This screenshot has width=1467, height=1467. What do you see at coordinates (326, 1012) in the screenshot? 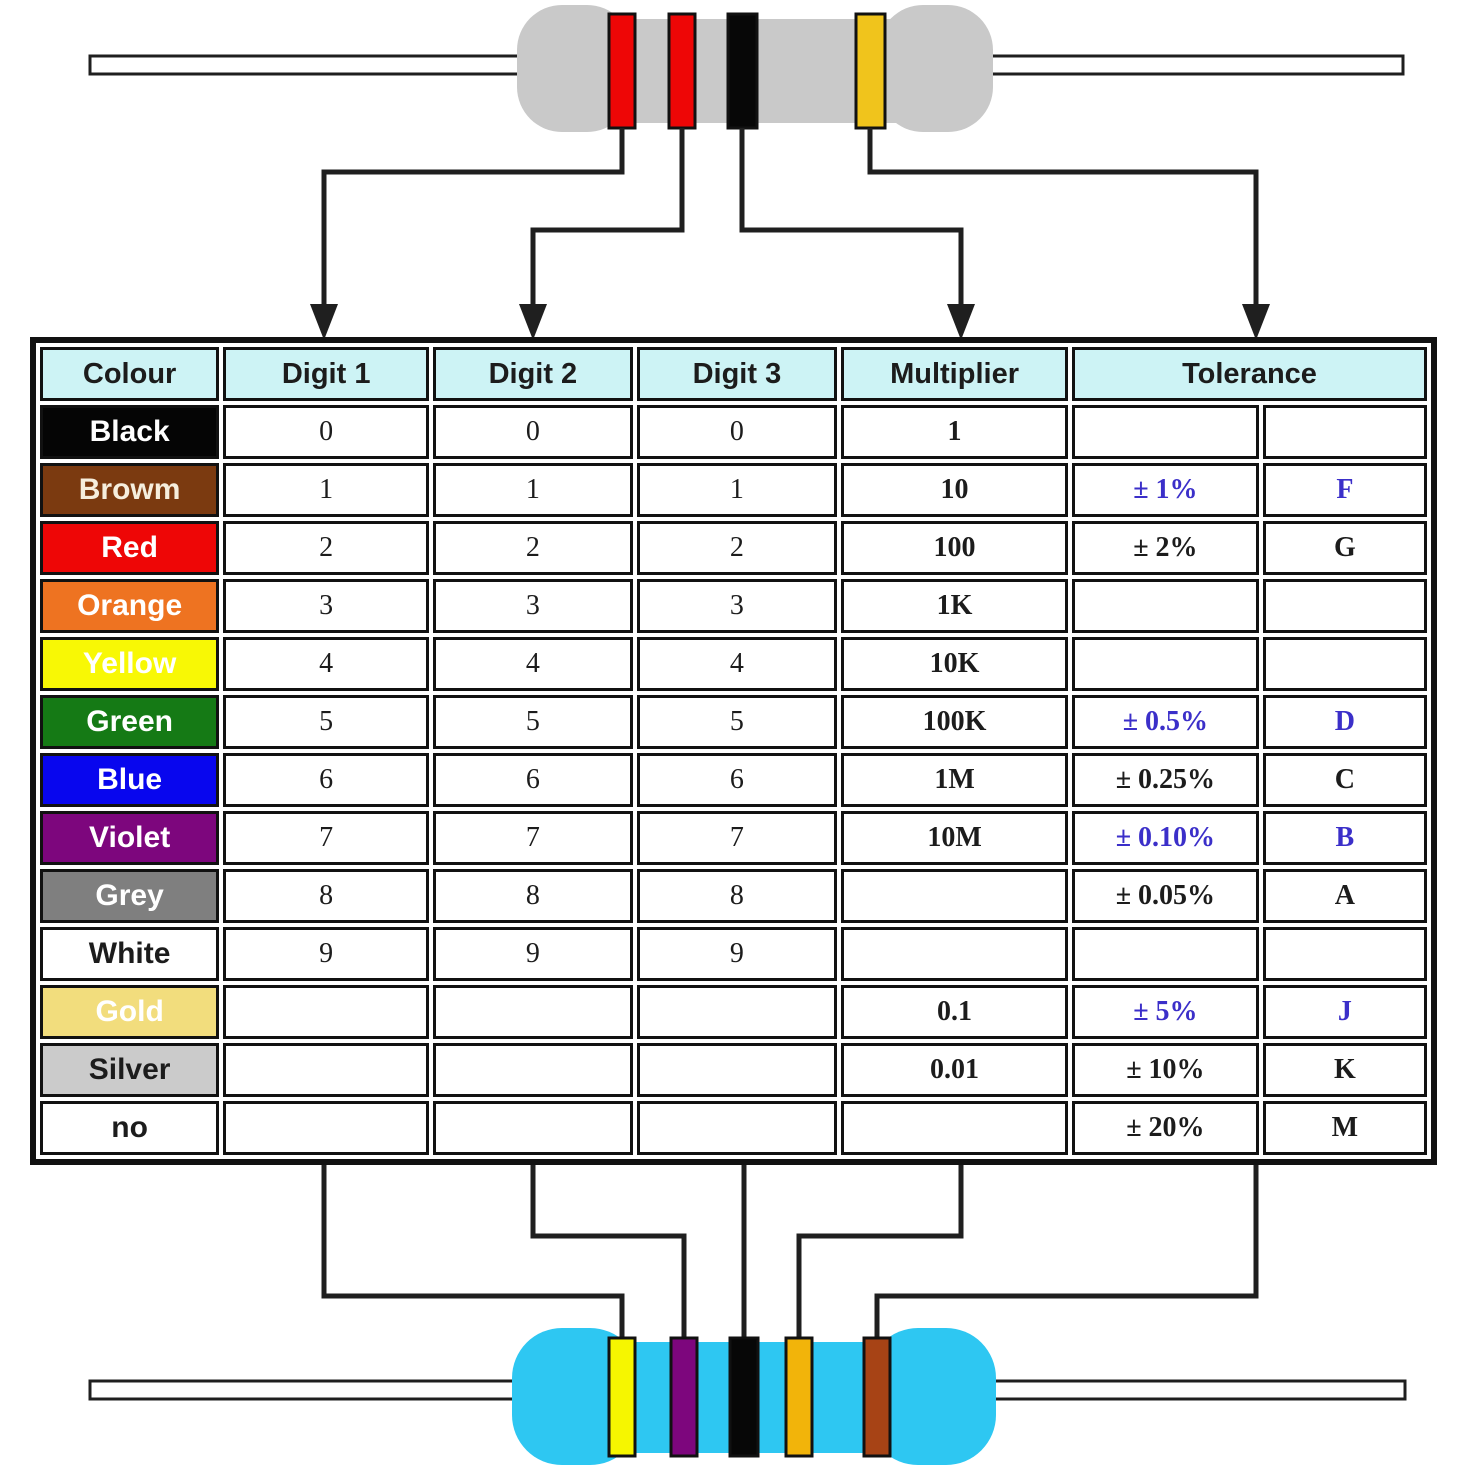
I see `digit1-cell` at bounding box center [326, 1012].